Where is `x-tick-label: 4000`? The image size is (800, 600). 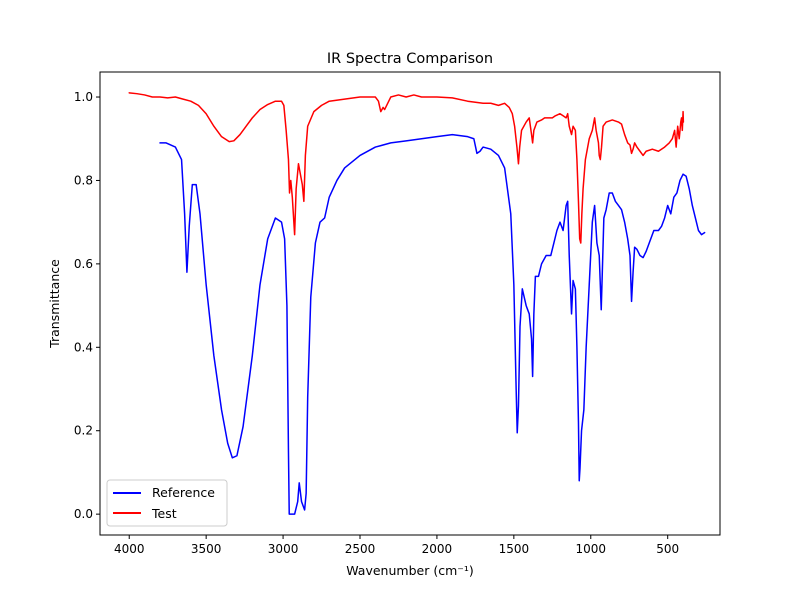
x-tick-label: 4000 is located at coordinates (129, 549).